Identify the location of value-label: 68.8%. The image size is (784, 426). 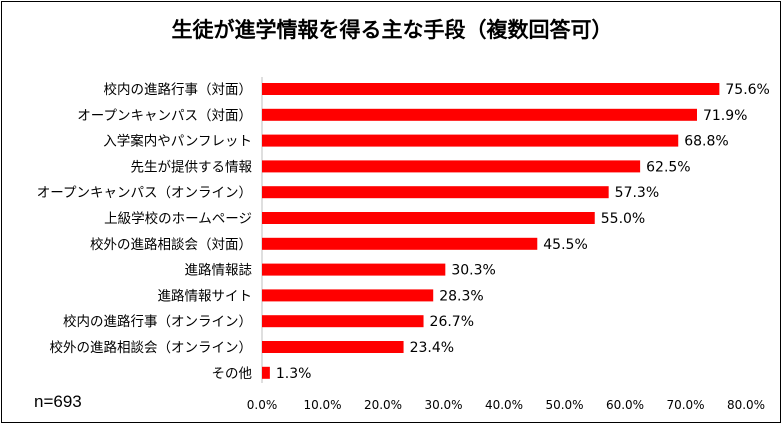
(706, 142).